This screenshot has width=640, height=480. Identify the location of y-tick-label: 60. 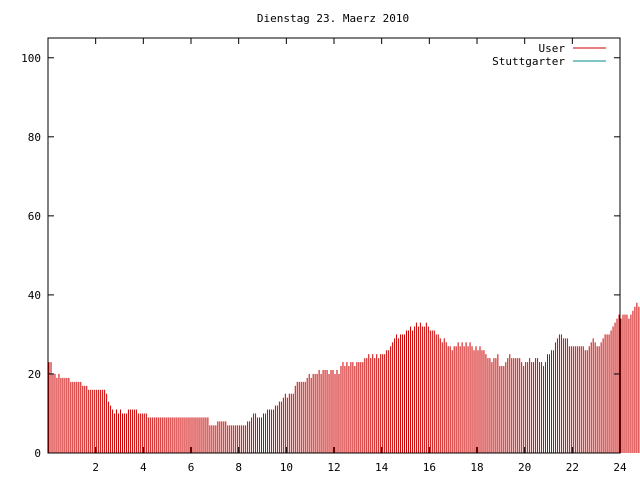
(34, 216).